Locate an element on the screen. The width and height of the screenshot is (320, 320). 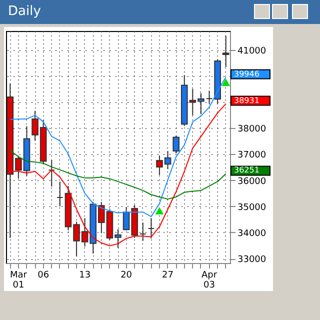
x-tick-label: Mar 01 is located at coordinates (19, 280).